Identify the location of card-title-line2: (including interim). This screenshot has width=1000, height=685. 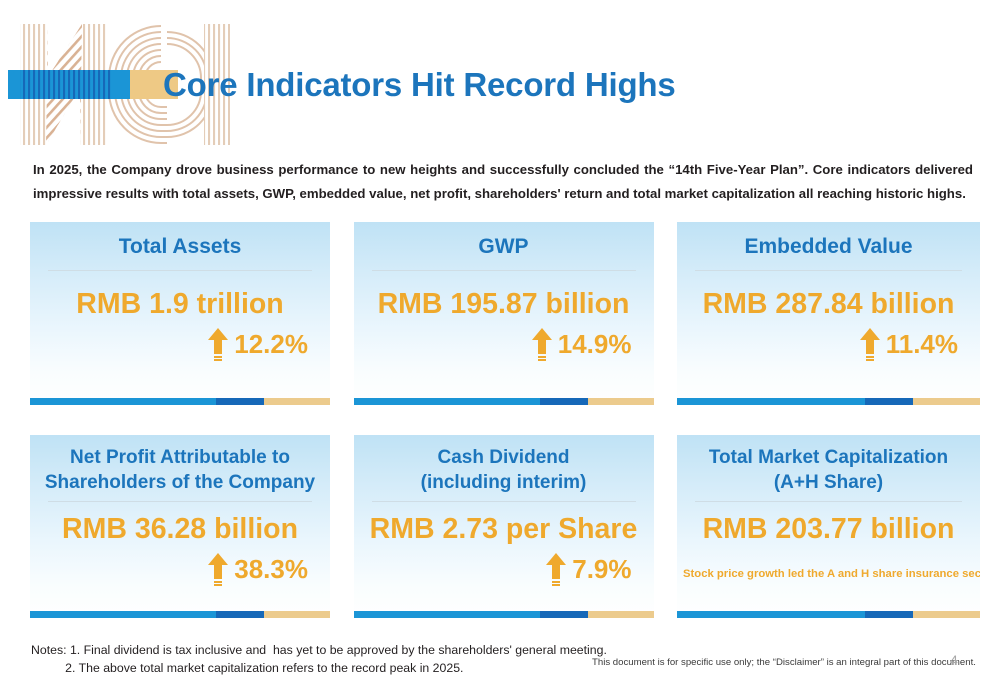
(503, 482).